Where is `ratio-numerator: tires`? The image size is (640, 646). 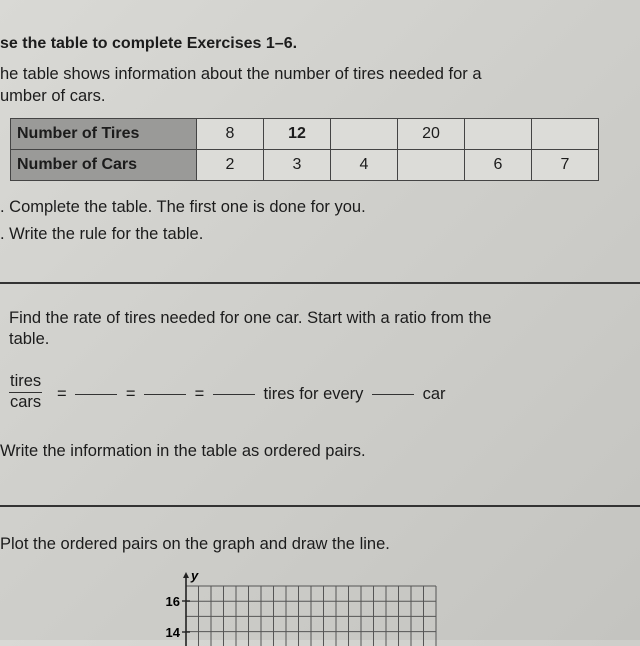 ratio-numerator: tires is located at coordinates (26, 382).